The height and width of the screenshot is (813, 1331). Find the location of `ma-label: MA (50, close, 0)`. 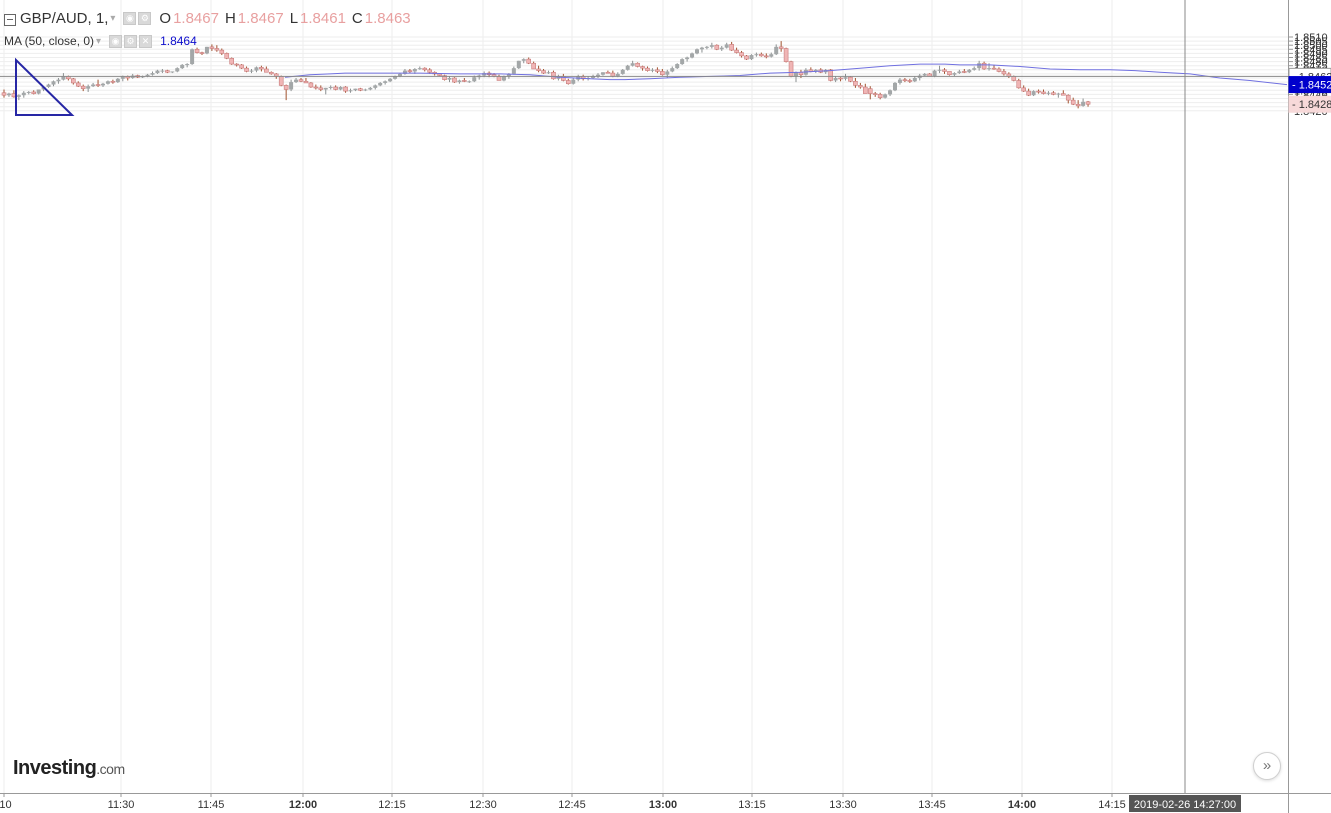

ma-label: MA (50, close, 0) is located at coordinates (49, 41).